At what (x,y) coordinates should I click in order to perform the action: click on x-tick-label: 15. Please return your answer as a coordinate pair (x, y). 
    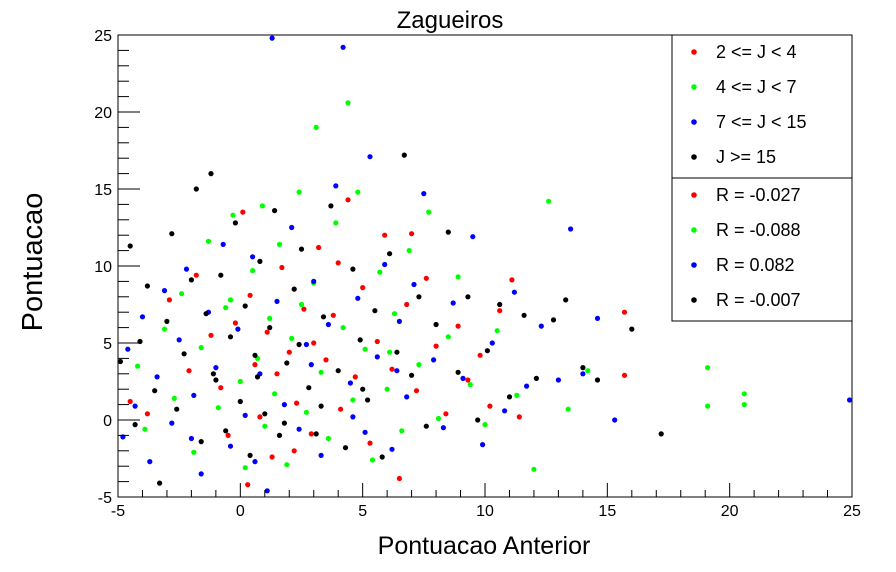
    Looking at the image, I should click on (607, 511).